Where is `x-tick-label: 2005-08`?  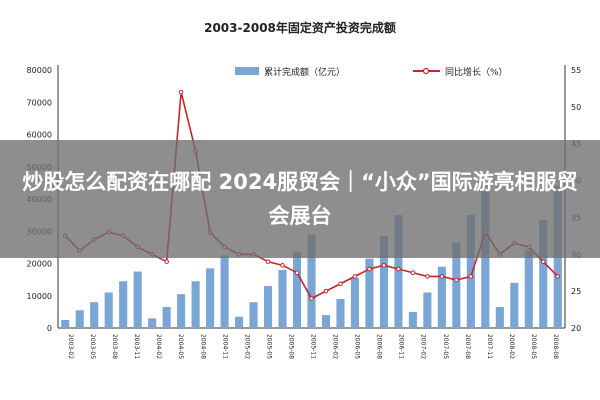 x-tick-label: 2005-08 is located at coordinates (290, 346).